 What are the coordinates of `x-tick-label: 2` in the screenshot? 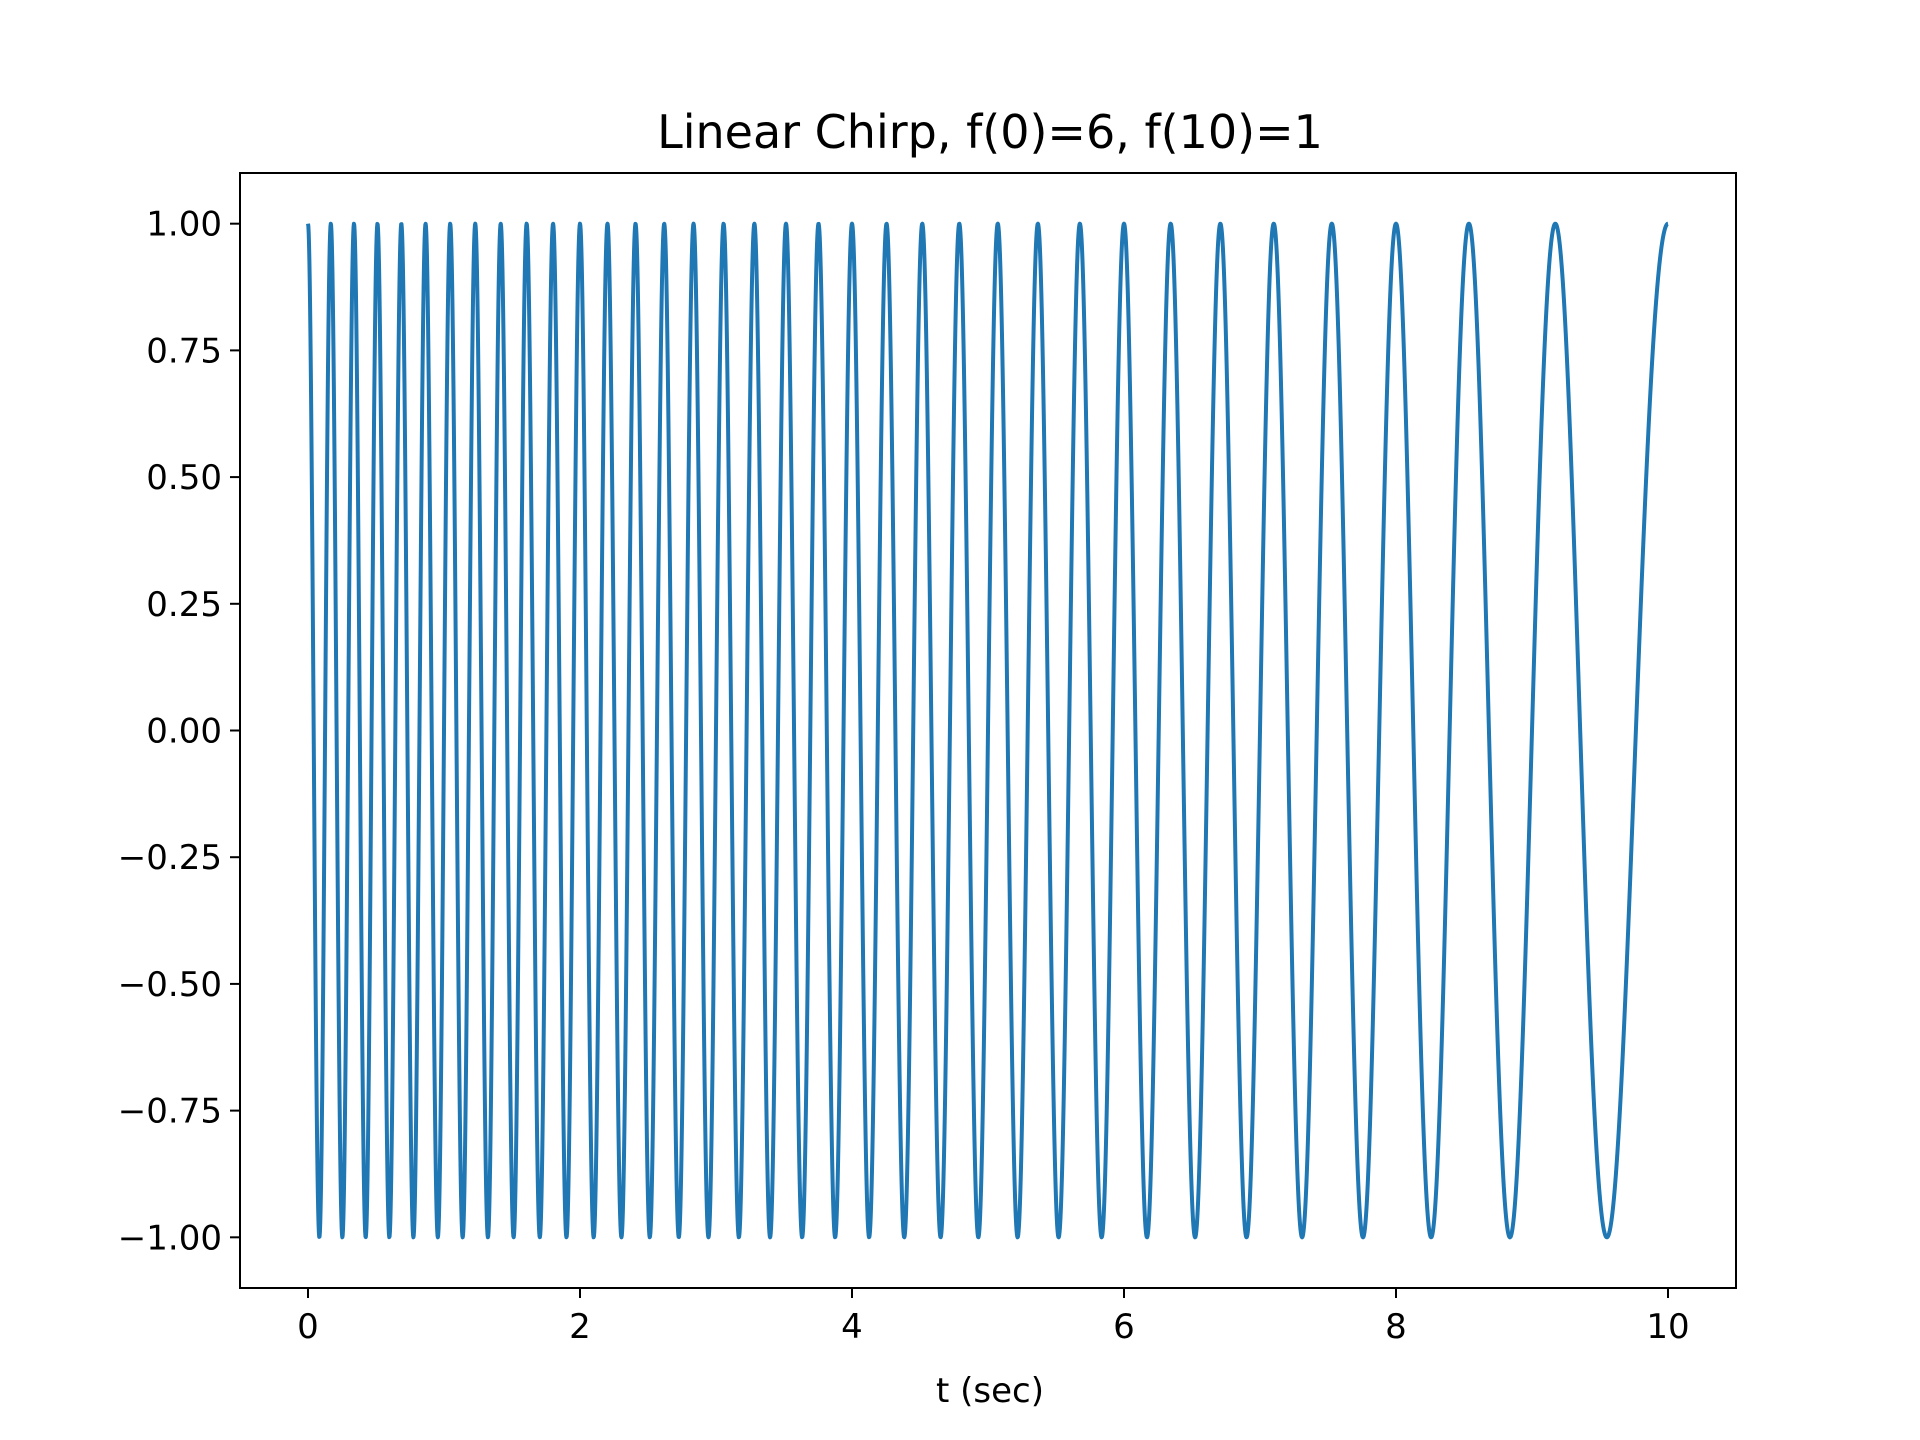 It's located at (580, 1327).